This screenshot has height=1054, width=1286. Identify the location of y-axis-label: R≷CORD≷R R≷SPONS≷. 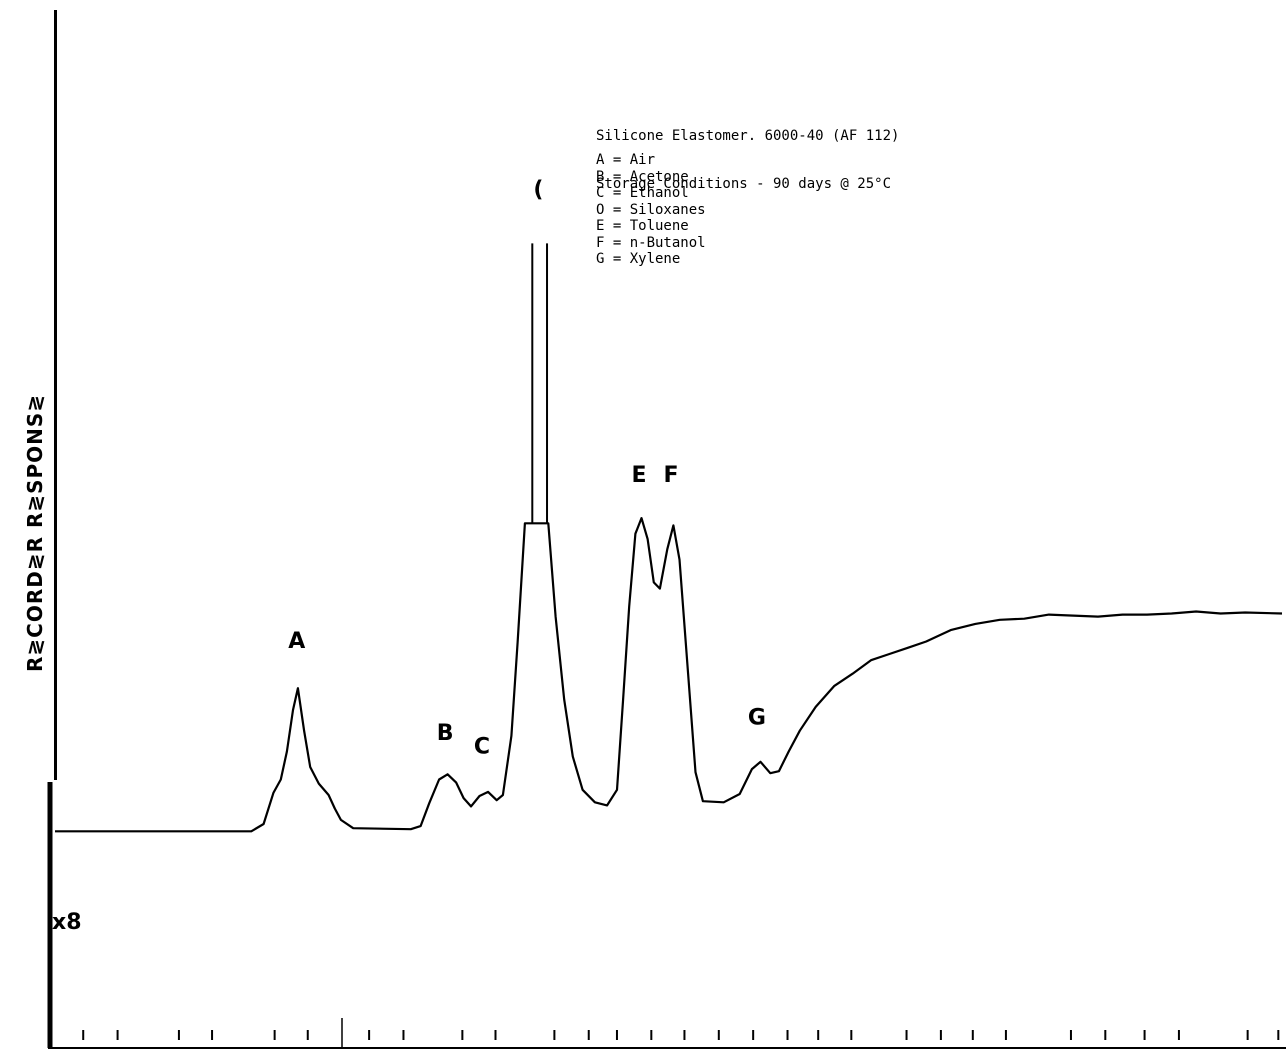
(35, 532).